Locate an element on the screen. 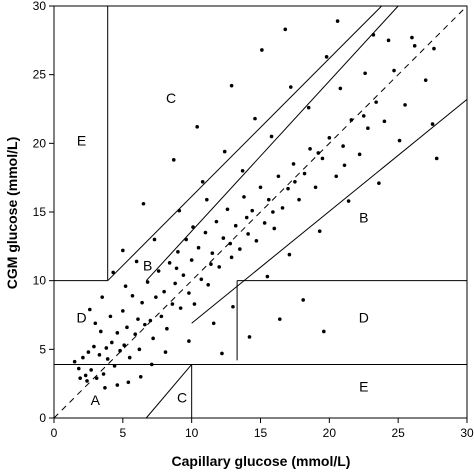  y-tick-label: 5 is located at coordinates (42, 349).